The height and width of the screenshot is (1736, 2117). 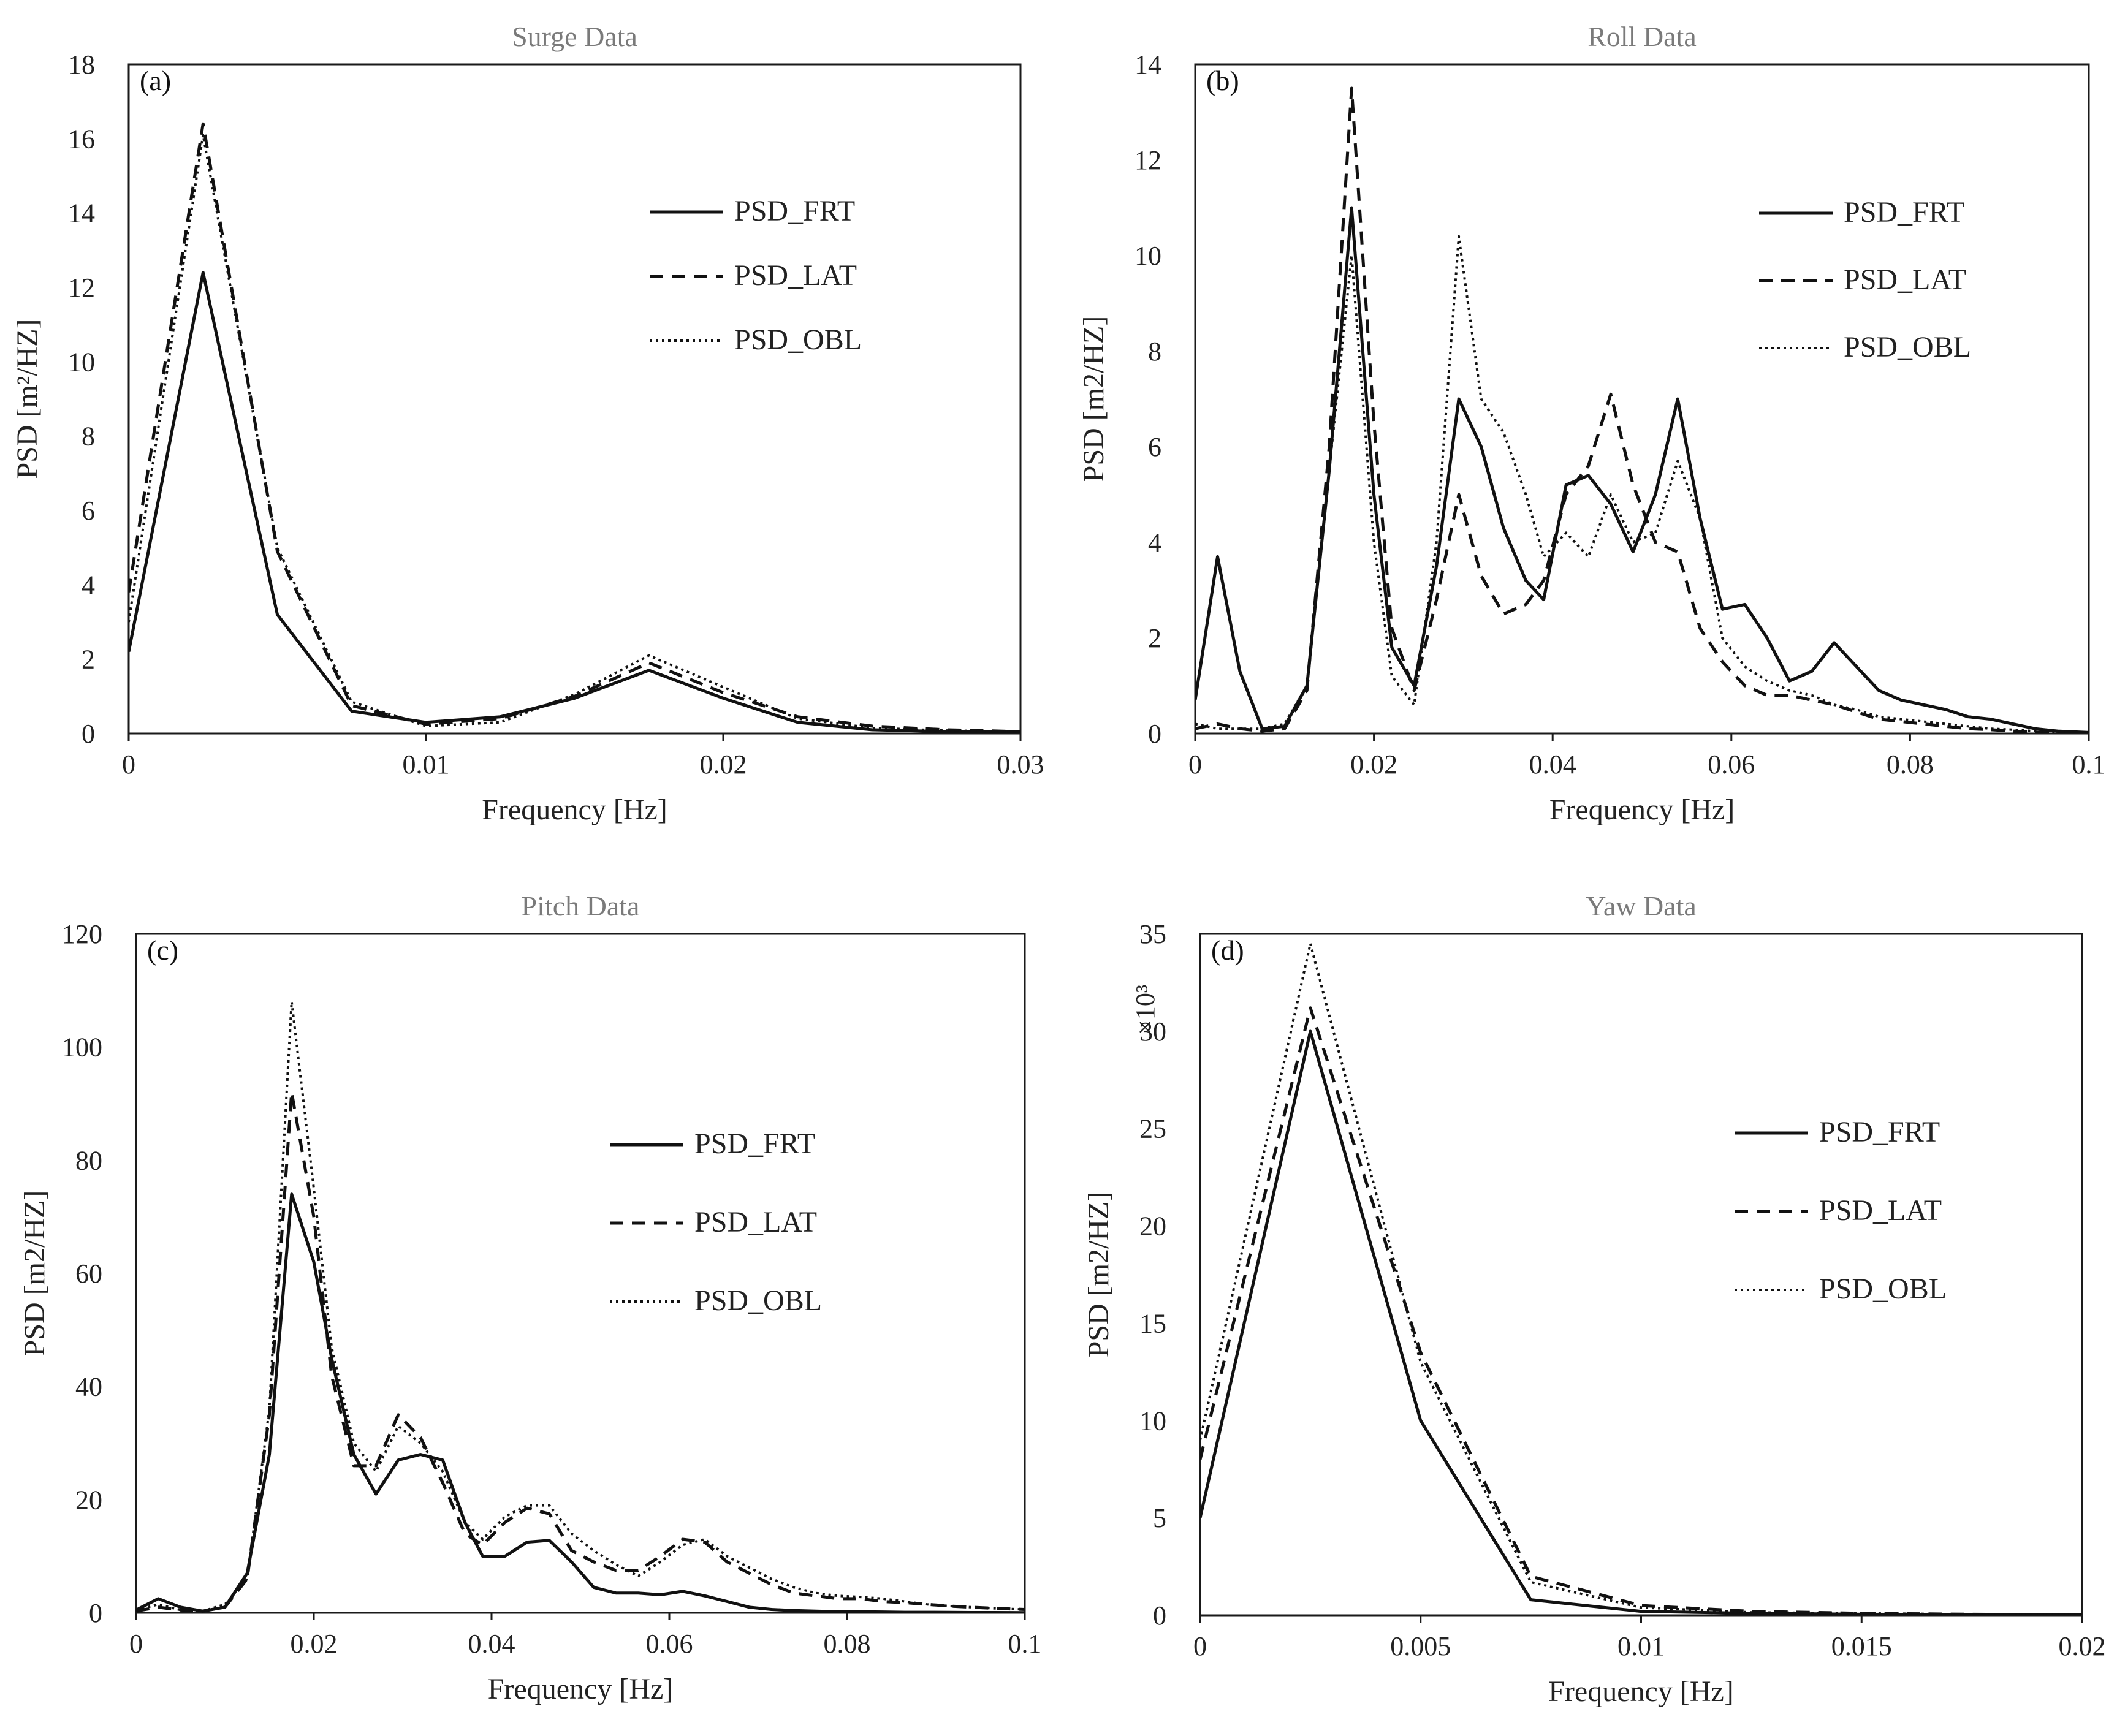 What do you see at coordinates (1152, 1129) in the screenshot?
I see `y-tick-label: 25` at bounding box center [1152, 1129].